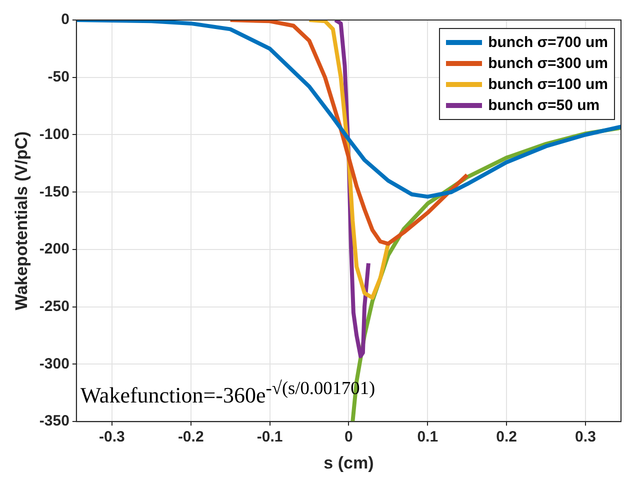  What do you see at coordinates (348, 437) in the screenshot?
I see `x-tick-label: 0` at bounding box center [348, 437].